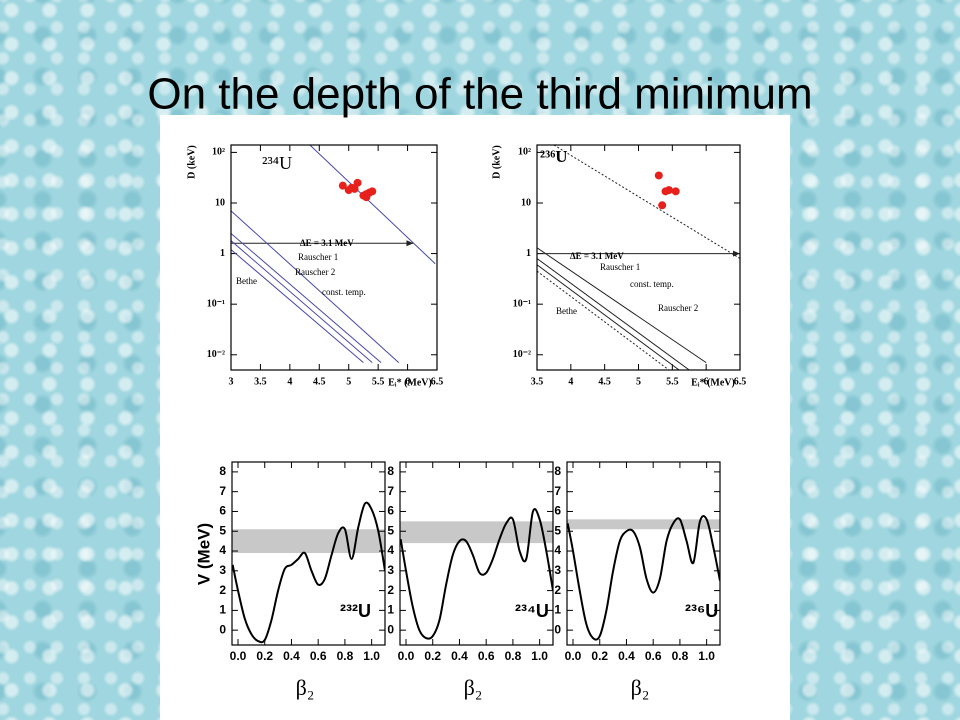  What do you see at coordinates (345, 656) in the screenshot?
I see `x-tick-label: 0.8` at bounding box center [345, 656].